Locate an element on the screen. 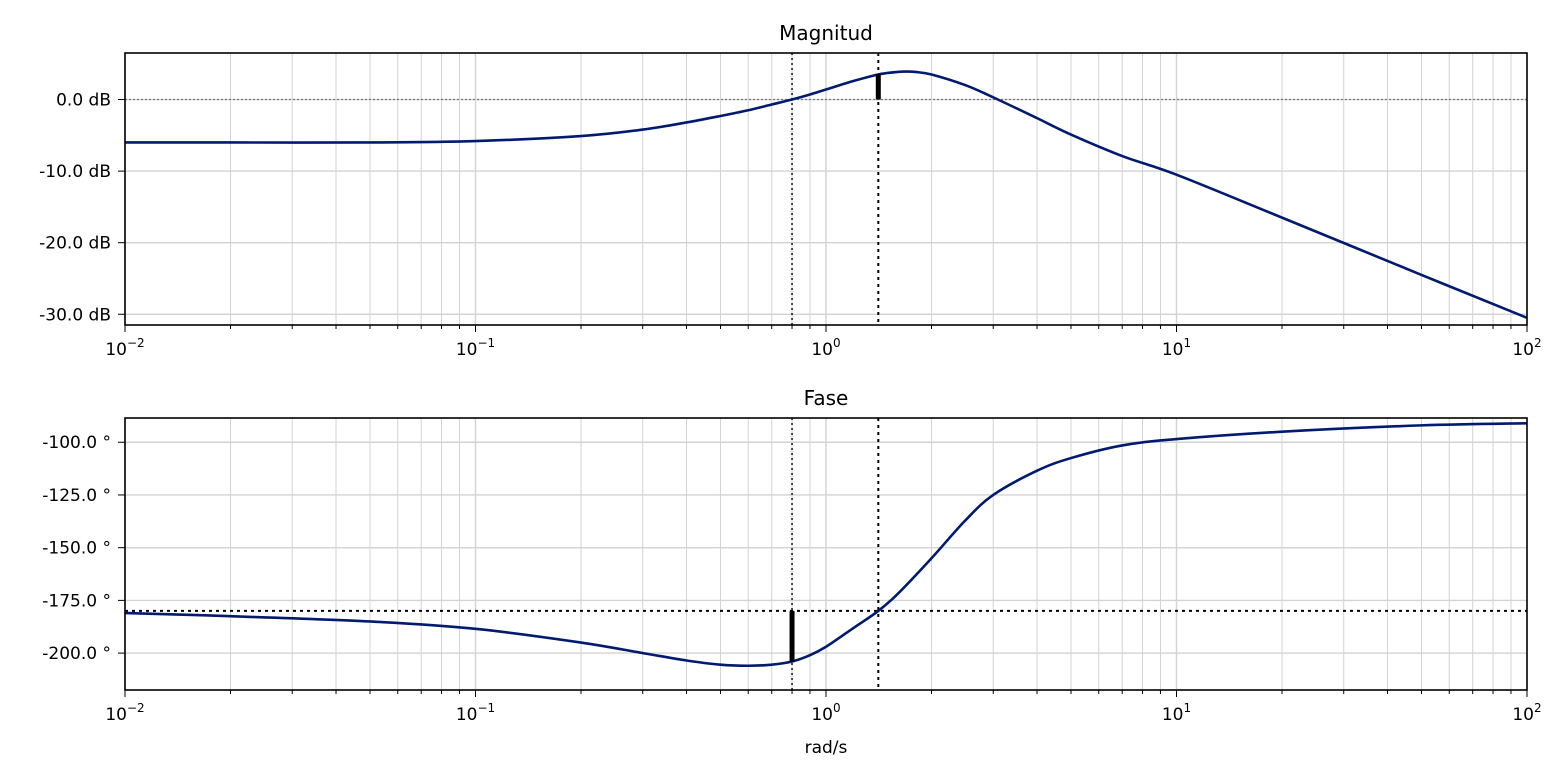 The height and width of the screenshot is (781, 1566). phase-y-tick-label: -100.0 ° is located at coordinates (76, 443).